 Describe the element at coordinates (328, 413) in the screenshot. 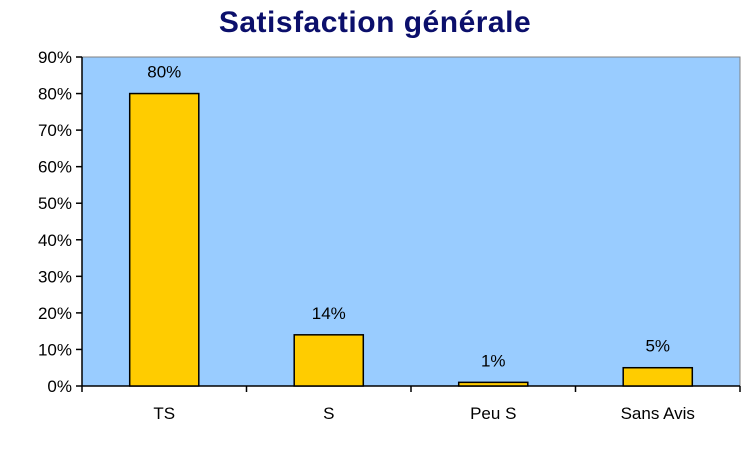

I see `category-label: S` at that location.